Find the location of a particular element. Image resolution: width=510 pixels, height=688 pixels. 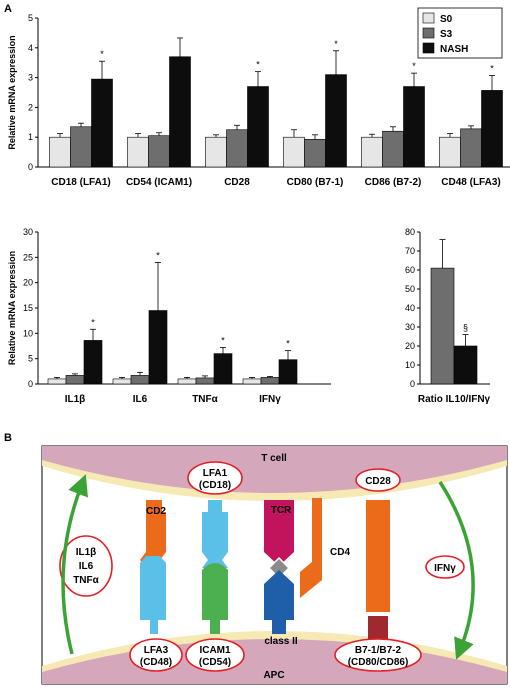

legend-swatch-s3 is located at coordinates (428, 33).